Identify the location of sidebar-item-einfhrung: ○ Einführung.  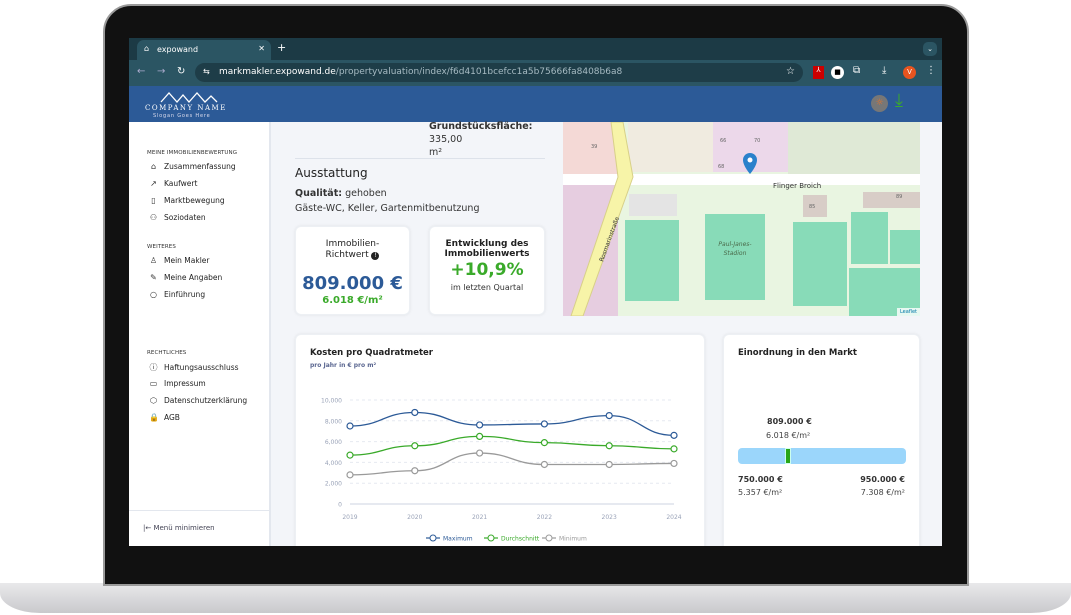
(177, 294).